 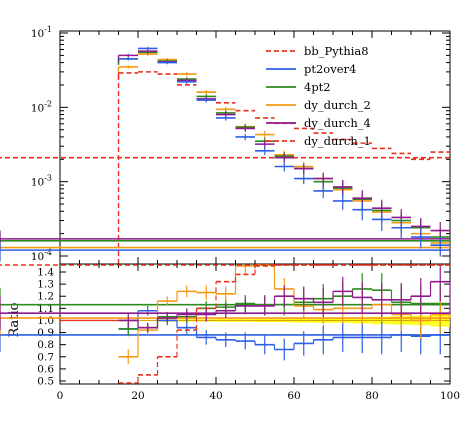 What do you see at coordinates (45, 297) in the screenshot?
I see `ratio-y-tick-label: 1.2` at bounding box center [45, 297].